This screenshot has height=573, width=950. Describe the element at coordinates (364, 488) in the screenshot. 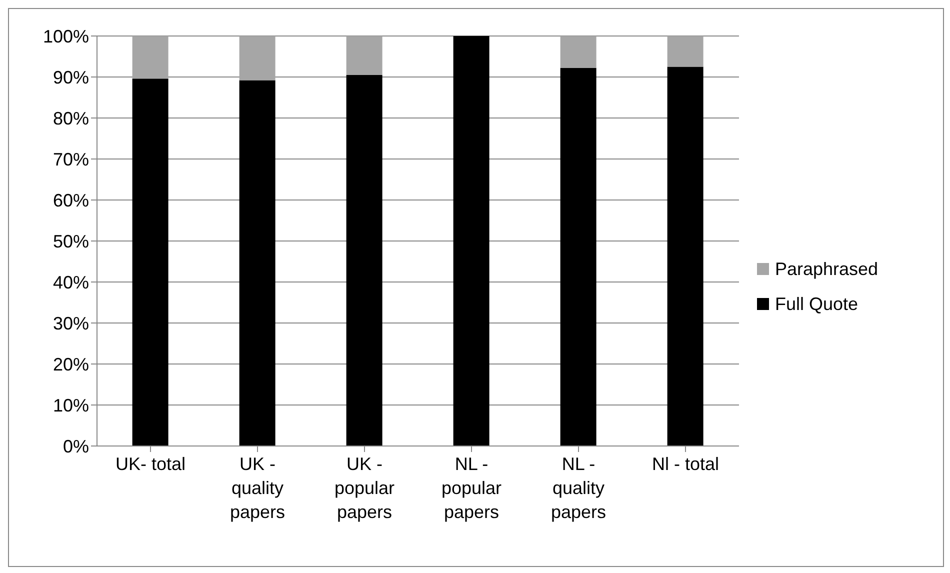

I see `x-tick-label: UK - popular papers` at that location.